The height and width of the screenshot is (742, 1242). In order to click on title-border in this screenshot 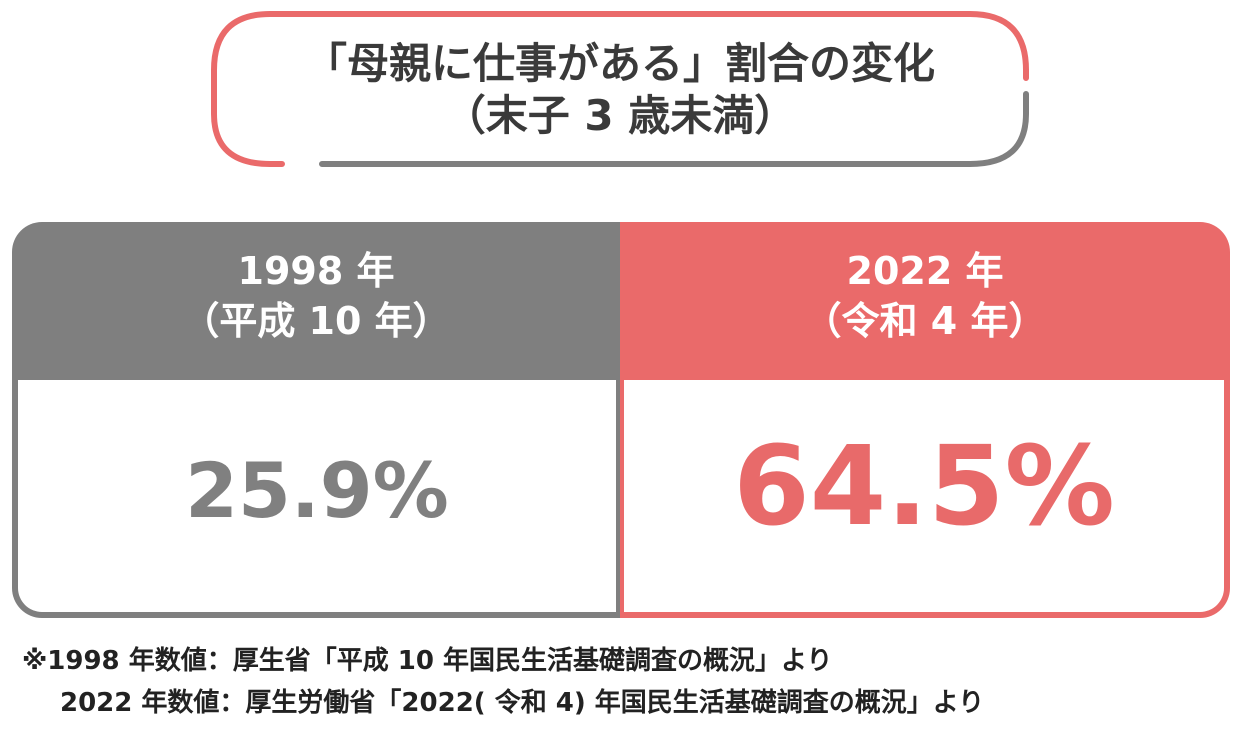, I will do `click(620, 89)`.